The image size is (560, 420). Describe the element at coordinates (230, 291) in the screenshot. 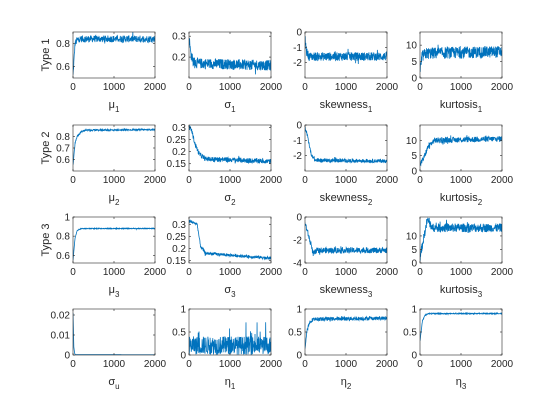

I see `x-axis-label: σ3` at that location.